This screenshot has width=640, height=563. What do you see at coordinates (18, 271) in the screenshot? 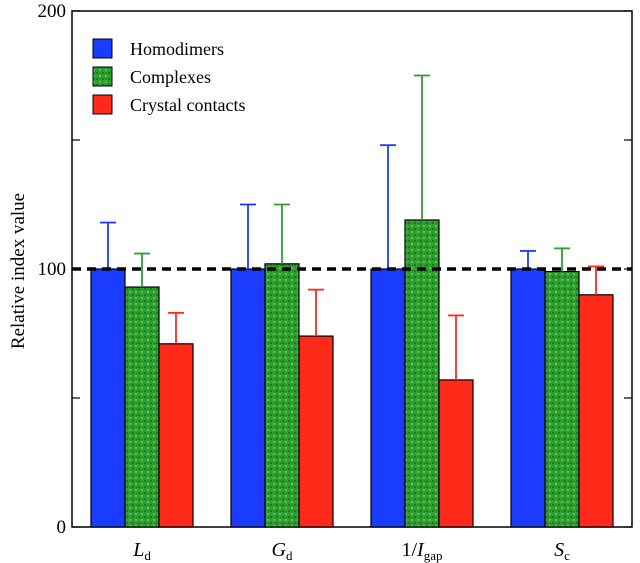
I see `y-axis-label: Relative index value` at bounding box center [18, 271].